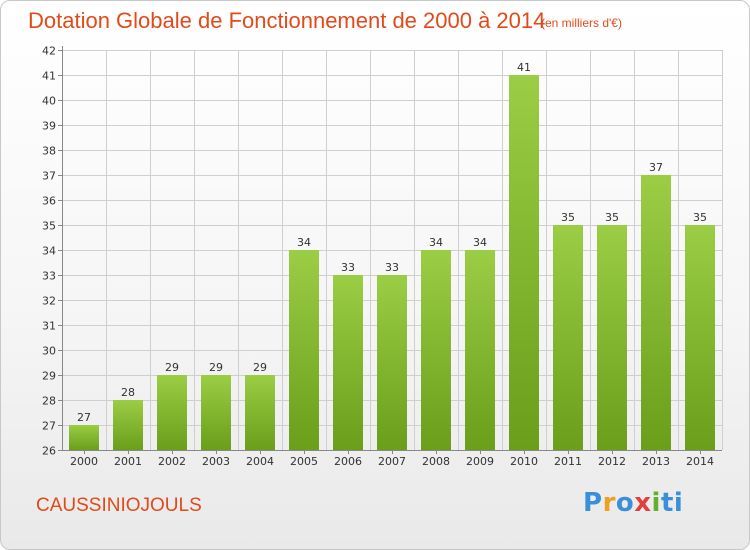 The width and height of the screenshot is (750, 550). What do you see at coordinates (49, 101) in the screenshot?
I see `y-tick-label: 40` at bounding box center [49, 101].